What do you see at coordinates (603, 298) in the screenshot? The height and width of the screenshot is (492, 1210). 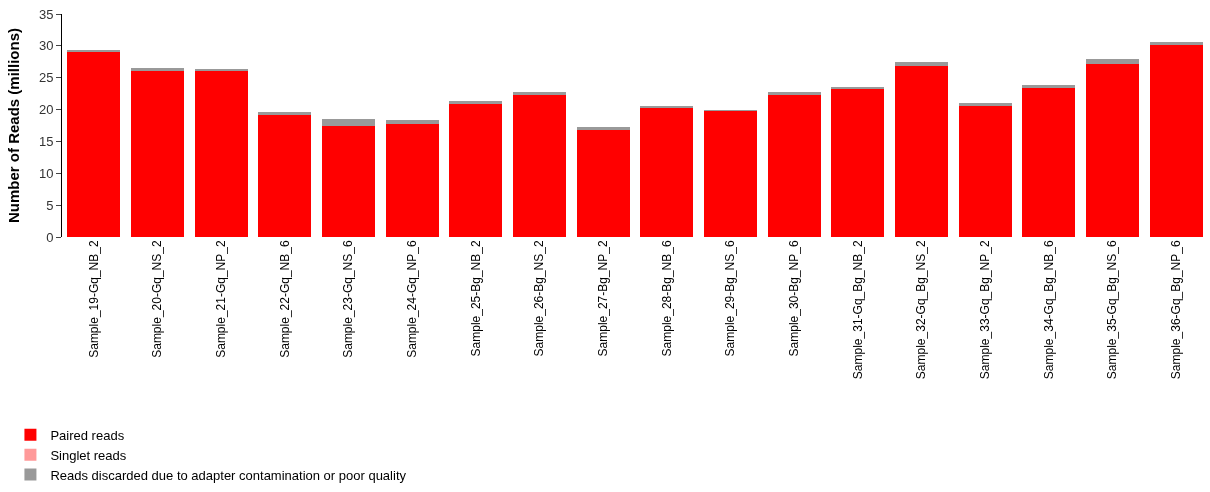 I see `x-tick-label: Sample_27-Bg_NP_2` at bounding box center [603, 298].